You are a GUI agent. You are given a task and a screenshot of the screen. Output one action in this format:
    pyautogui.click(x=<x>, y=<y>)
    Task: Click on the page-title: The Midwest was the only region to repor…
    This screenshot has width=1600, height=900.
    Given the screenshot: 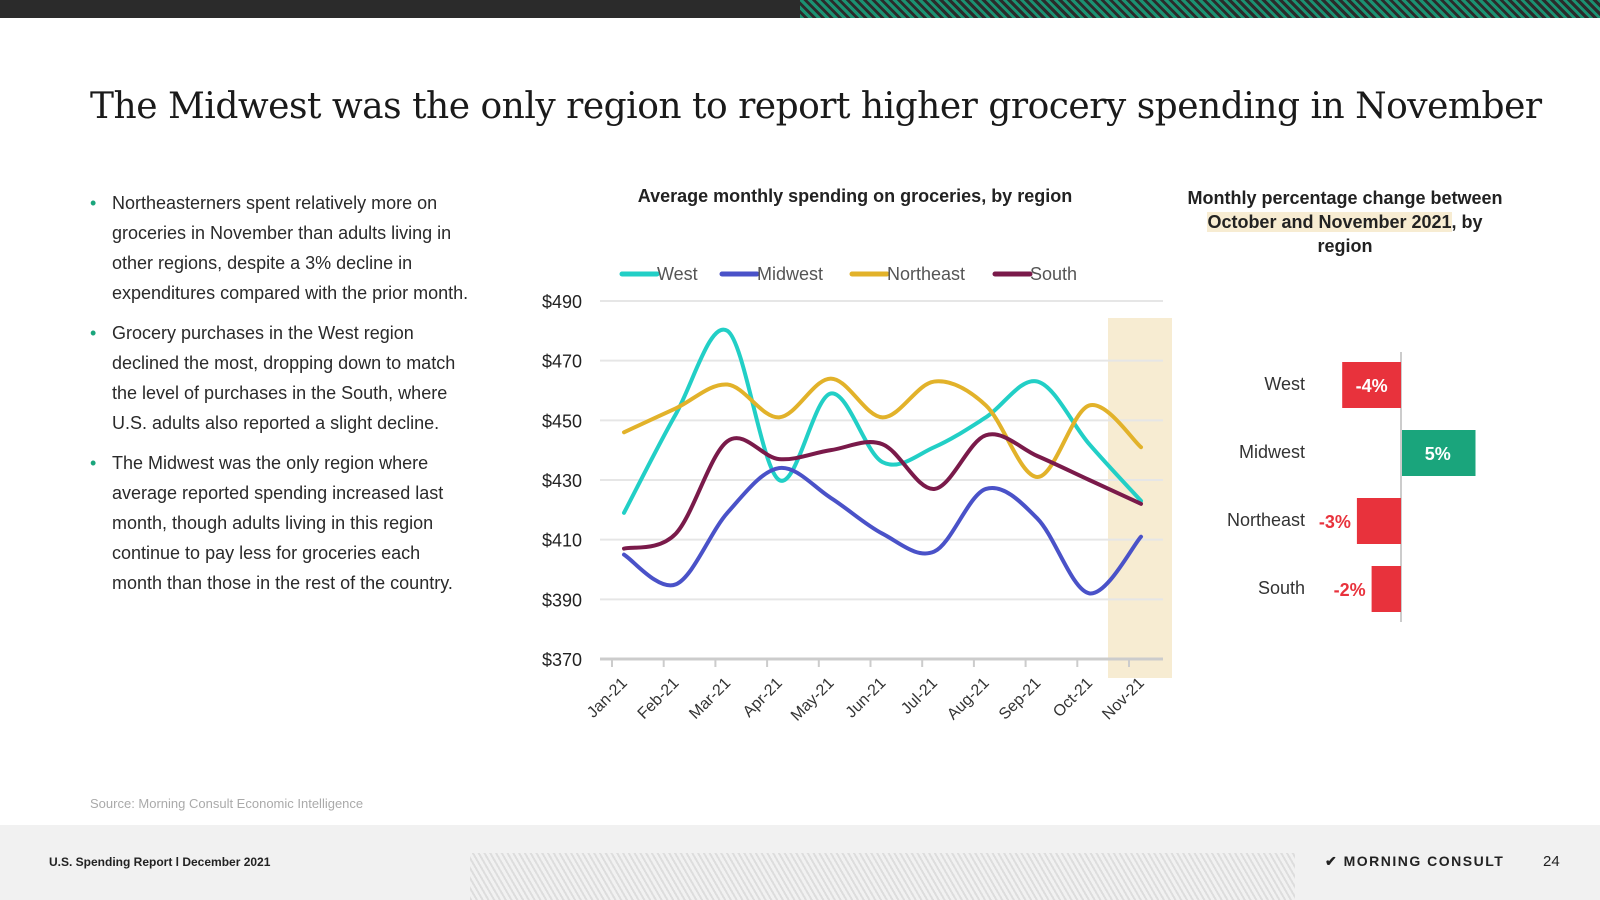 What is the action you would take?
    pyautogui.click(x=816, y=106)
    